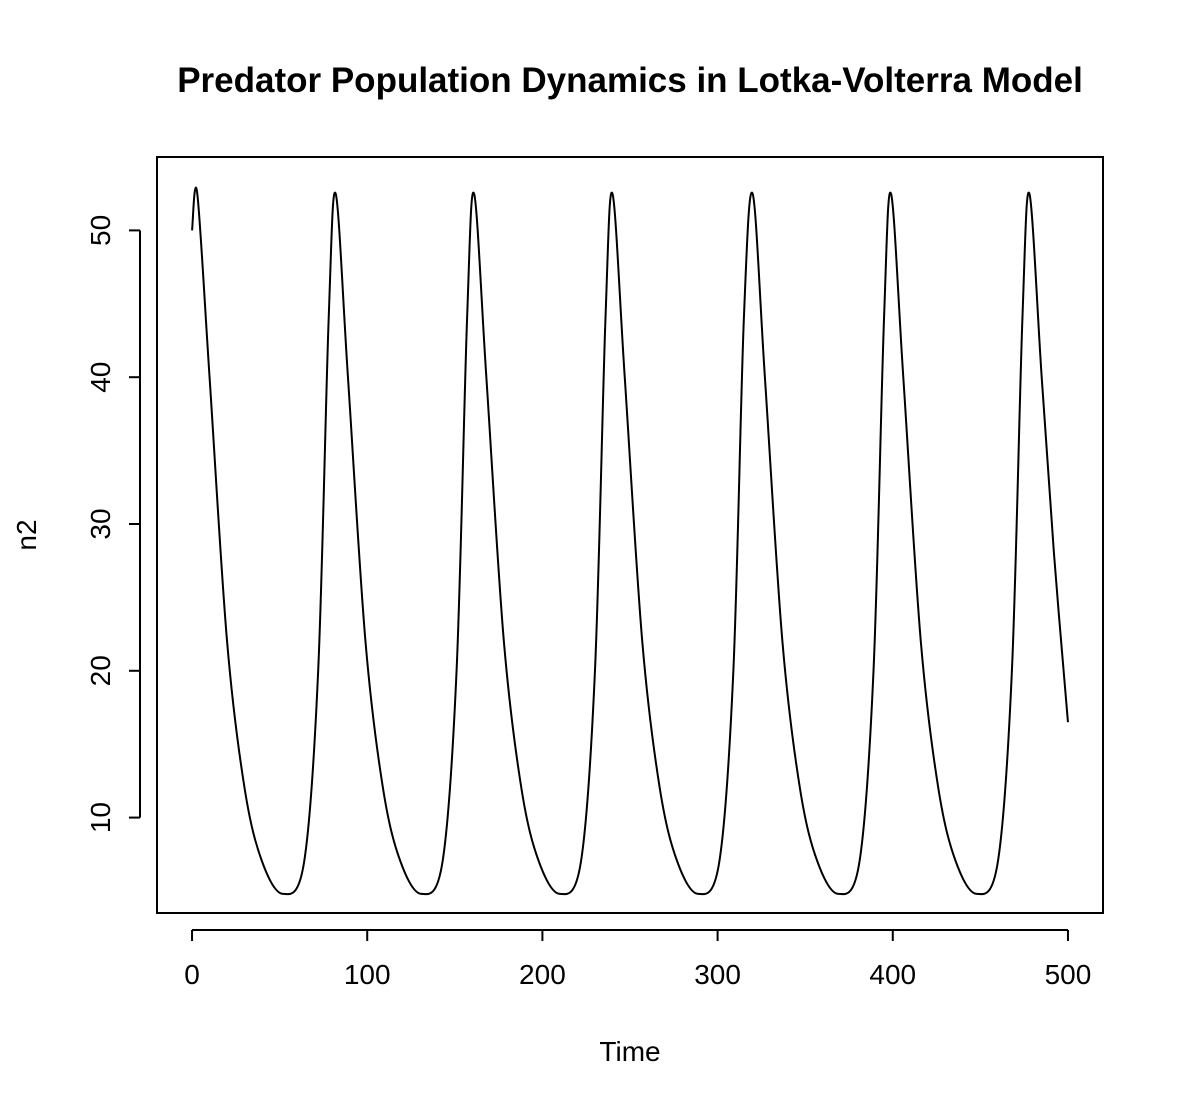 Image resolution: width=1184 pixels, height=1110 pixels. What do you see at coordinates (629, 1051) in the screenshot?
I see `x-axis-label: Time` at bounding box center [629, 1051].